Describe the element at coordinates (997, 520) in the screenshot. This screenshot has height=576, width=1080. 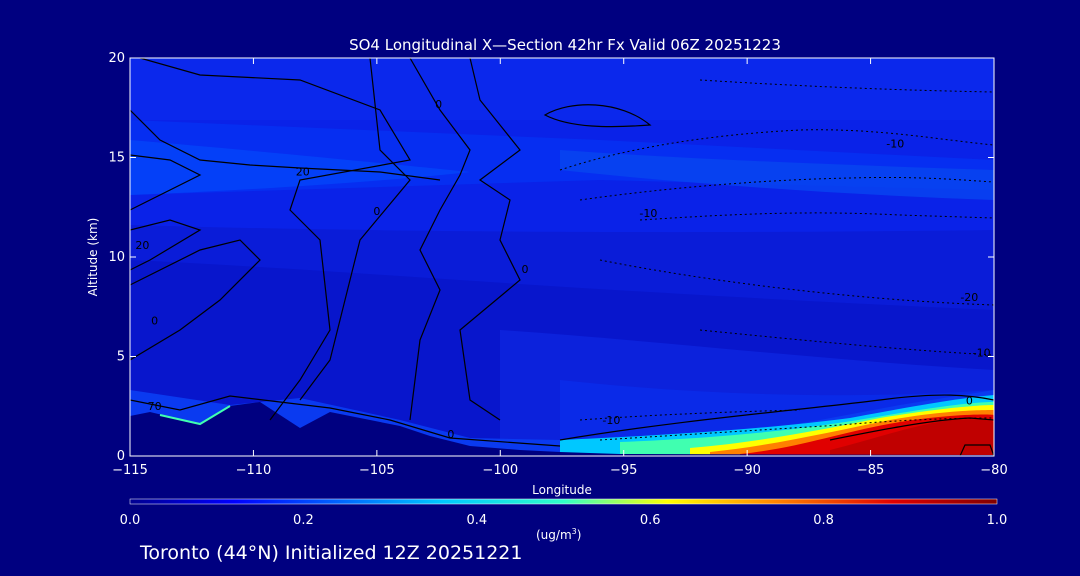
I see `colorbar-tick-label: 1.0` at that location.